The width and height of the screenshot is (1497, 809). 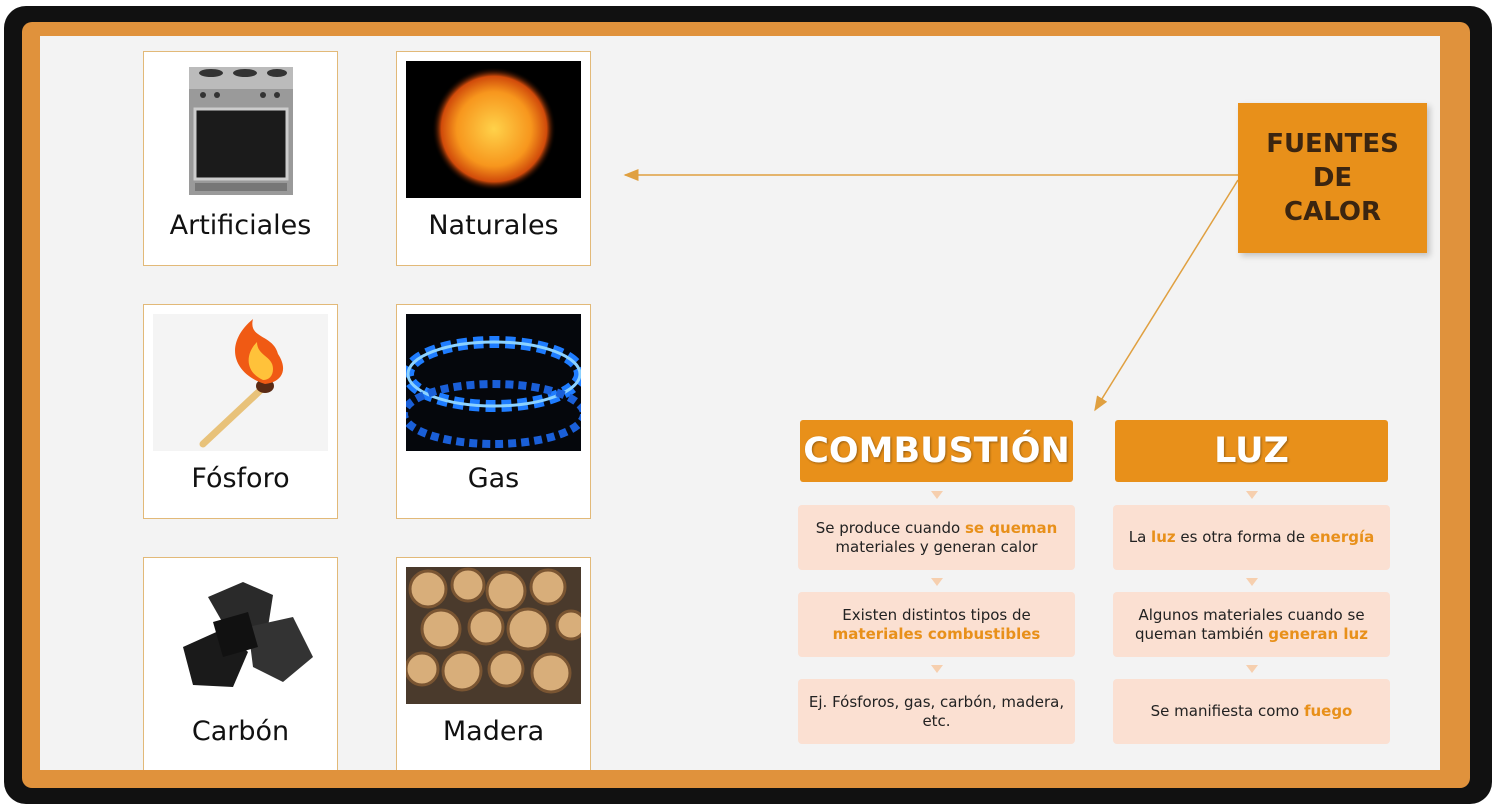 I want to click on info-text: Se manifiesta como fuego, so click(x=1252, y=711).